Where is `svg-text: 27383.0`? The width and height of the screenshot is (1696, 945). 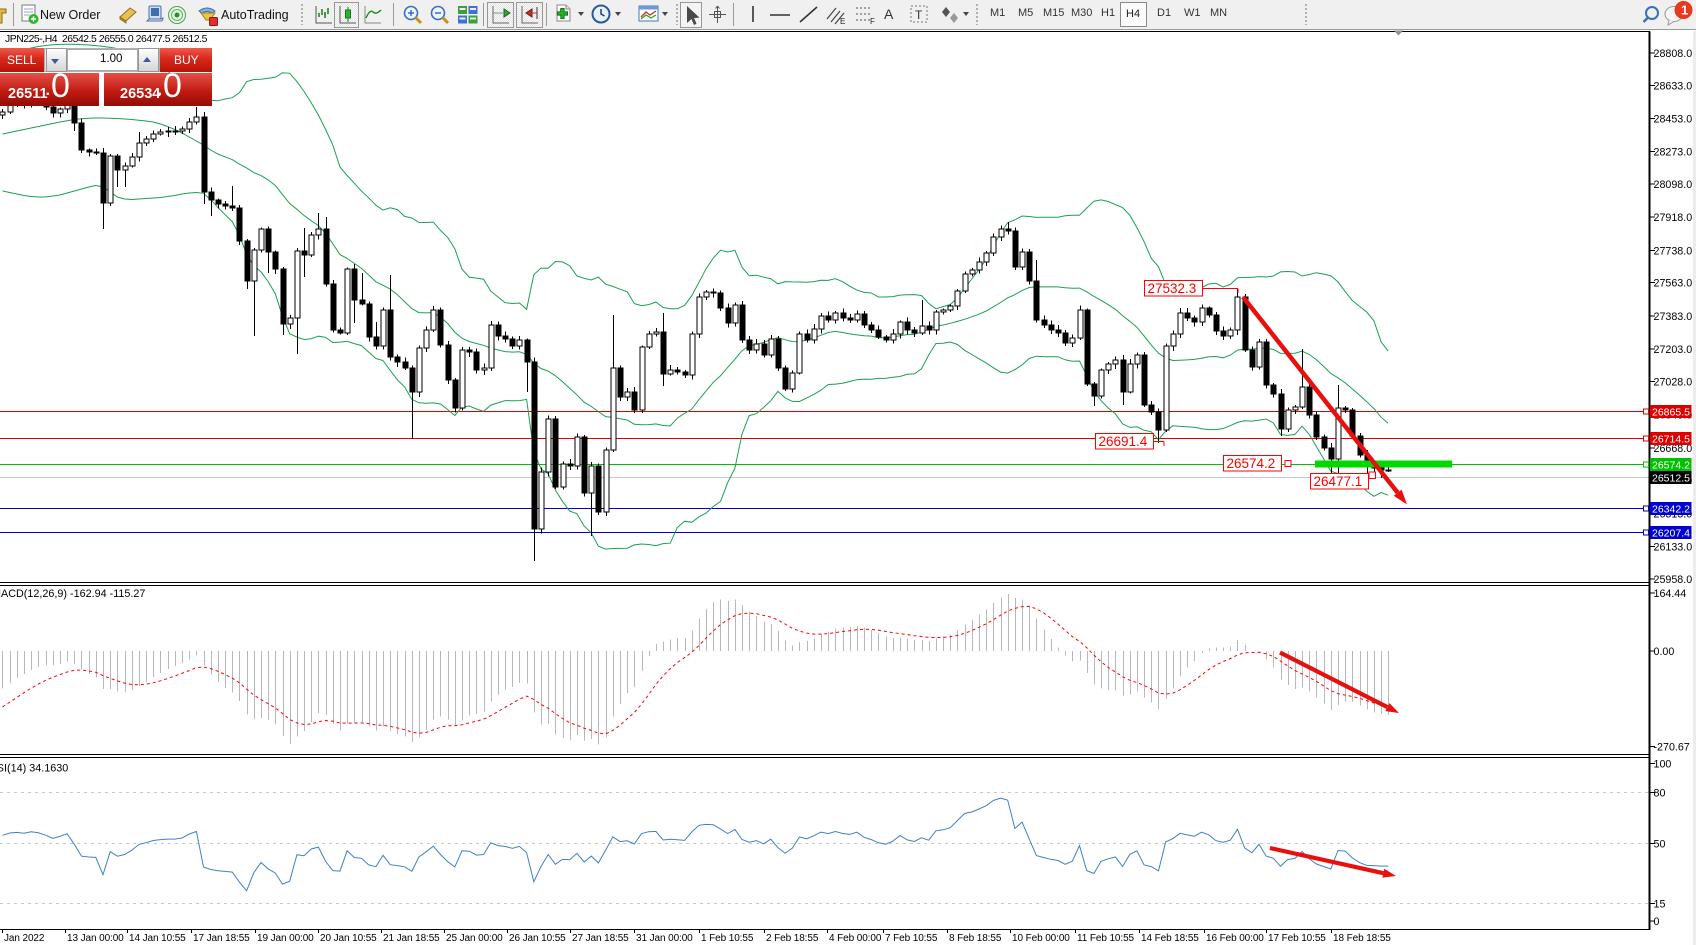
svg-text: 27383.0 is located at coordinates (1673, 317).